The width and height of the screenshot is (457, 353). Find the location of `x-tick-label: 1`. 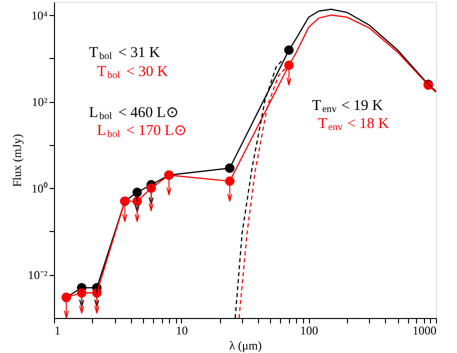

x-tick-label: 1 is located at coordinates (57, 331).